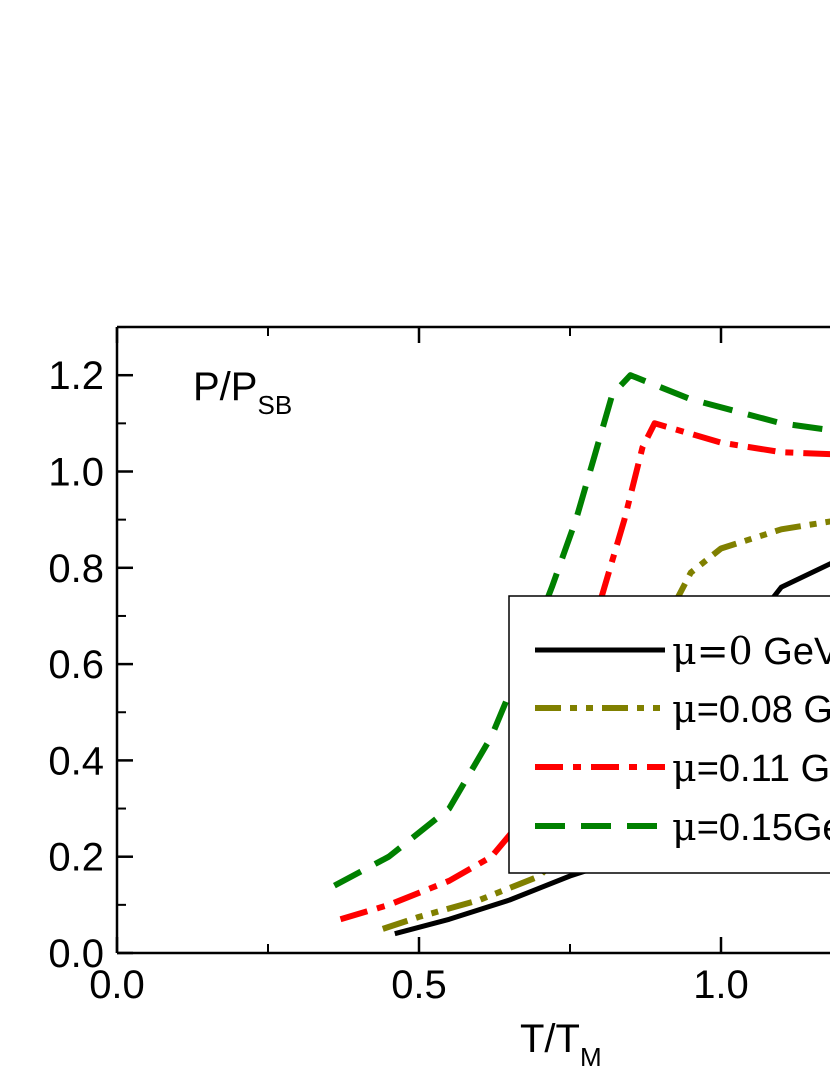 Image resolution: width=830 pixels, height=1075 pixels. Describe the element at coordinates (419, 985) in the screenshot. I see `x-tick-label-1: 0.5` at that location.